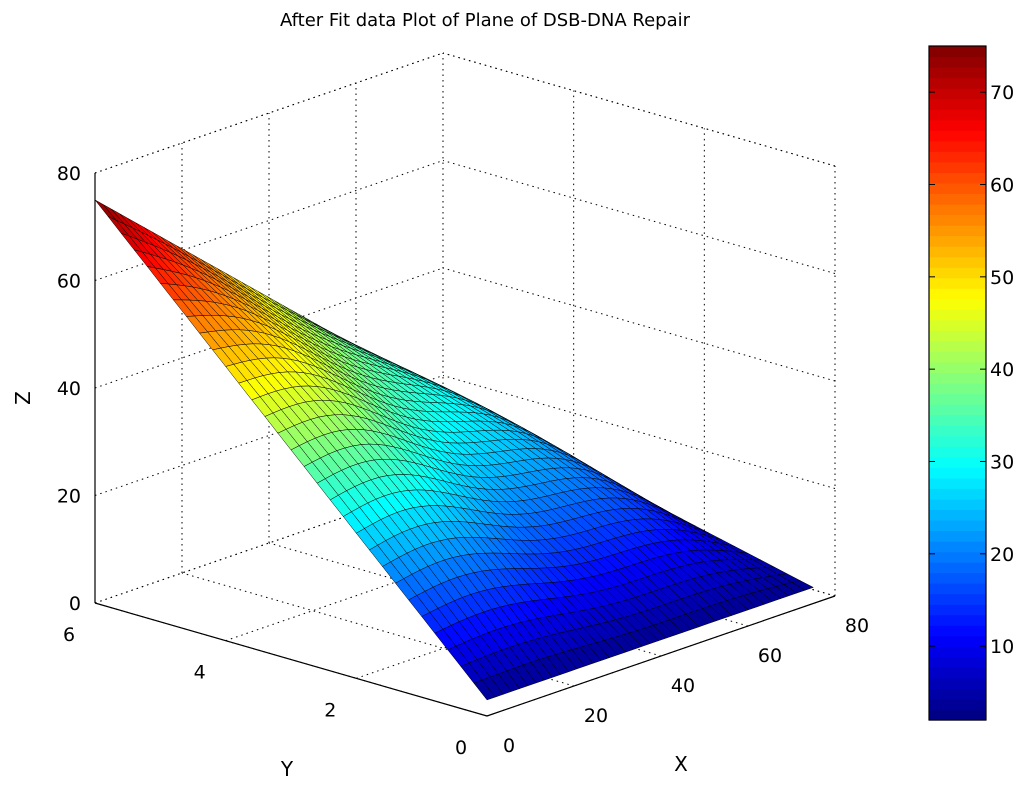  Describe the element at coordinates (461, 748) in the screenshot. I see `y-tick-label: 0` at that location.